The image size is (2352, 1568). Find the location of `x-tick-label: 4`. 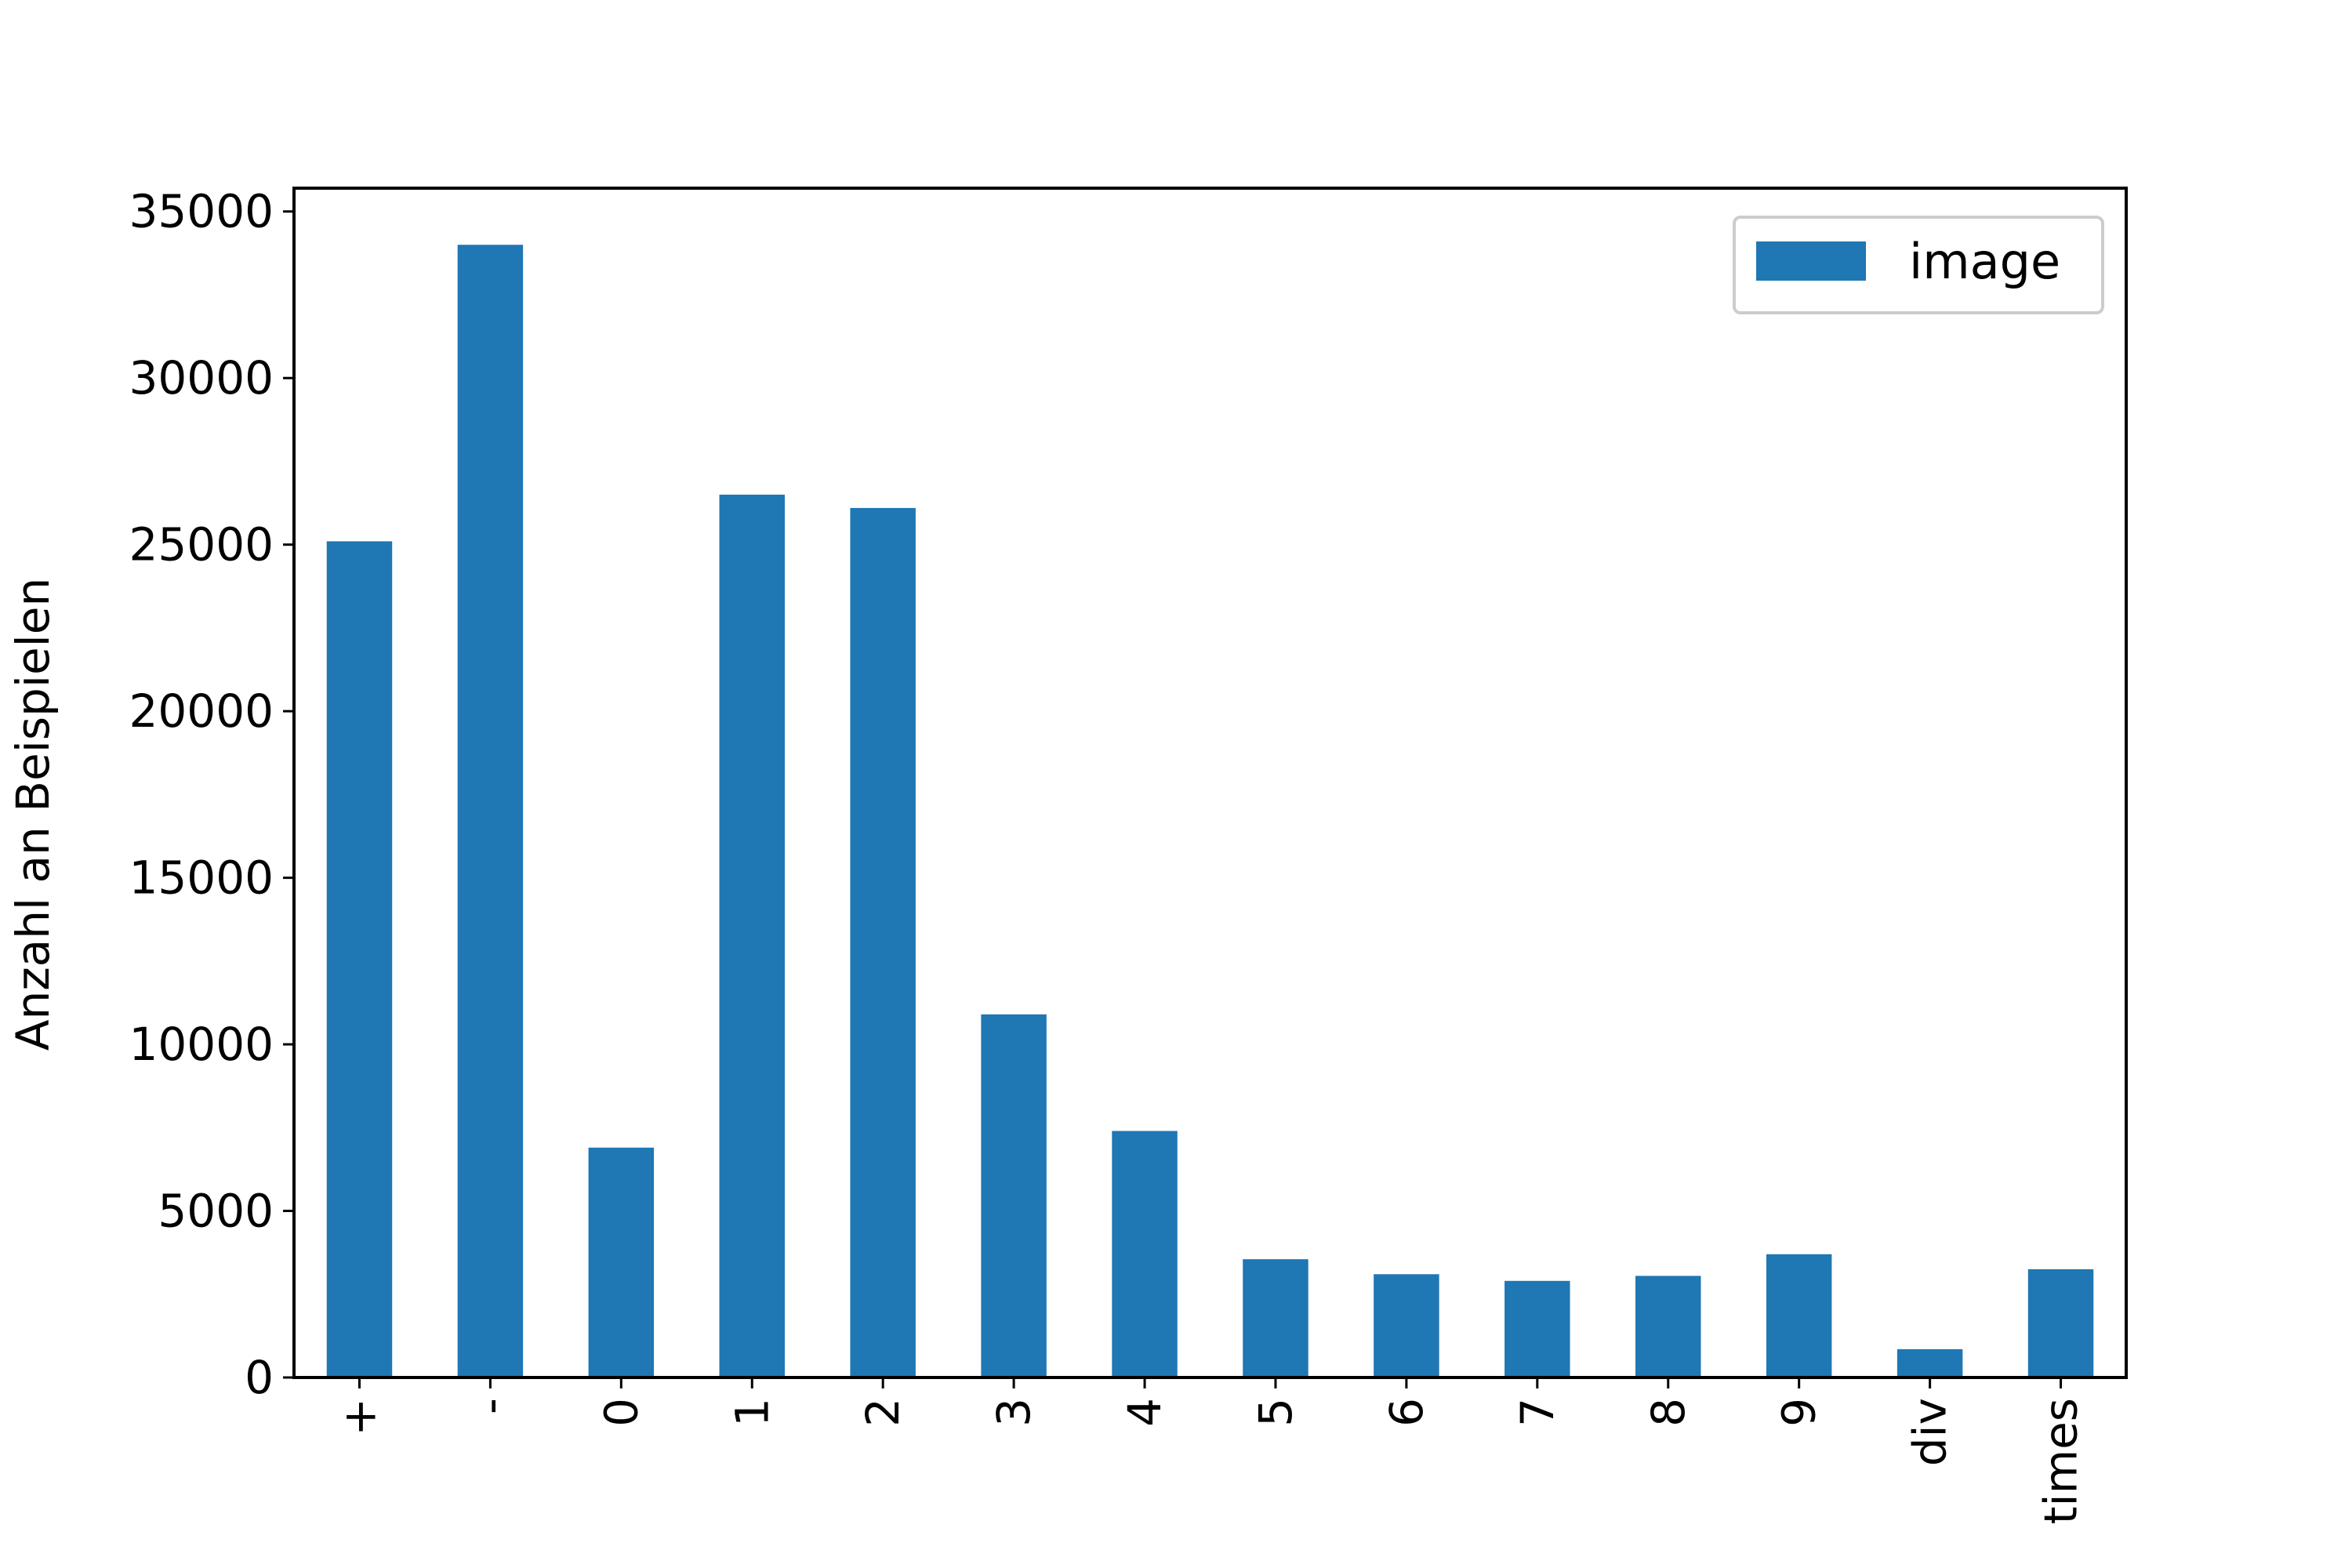

x-tick-label: 4 is located at coordinates (1144, 1412).